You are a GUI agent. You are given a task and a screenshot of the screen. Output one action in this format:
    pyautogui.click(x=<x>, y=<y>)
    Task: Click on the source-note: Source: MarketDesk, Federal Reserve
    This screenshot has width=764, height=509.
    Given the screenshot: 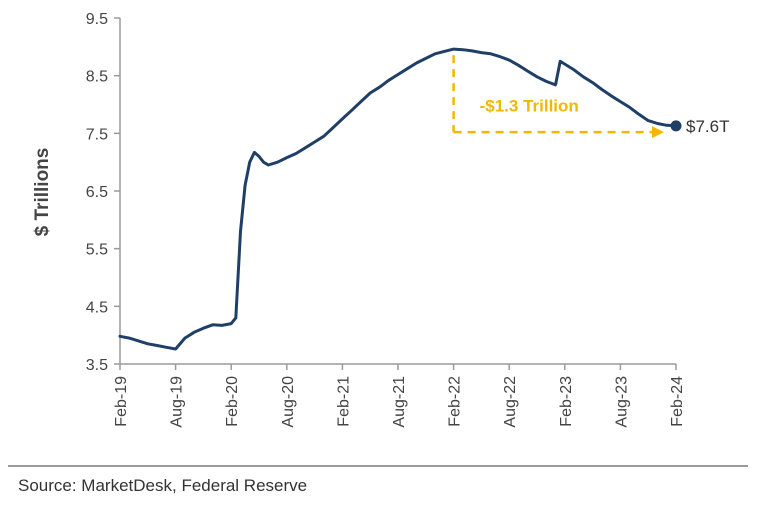 What is the action you would take?
    pyautogui.click(x=163, y=485)
    